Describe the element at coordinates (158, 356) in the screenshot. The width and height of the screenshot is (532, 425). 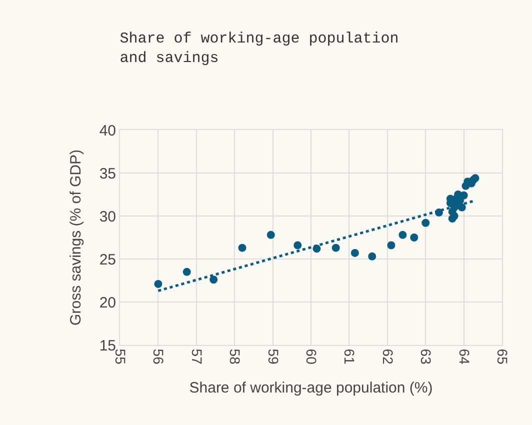
I see `x-tick-label: 56` at that location.